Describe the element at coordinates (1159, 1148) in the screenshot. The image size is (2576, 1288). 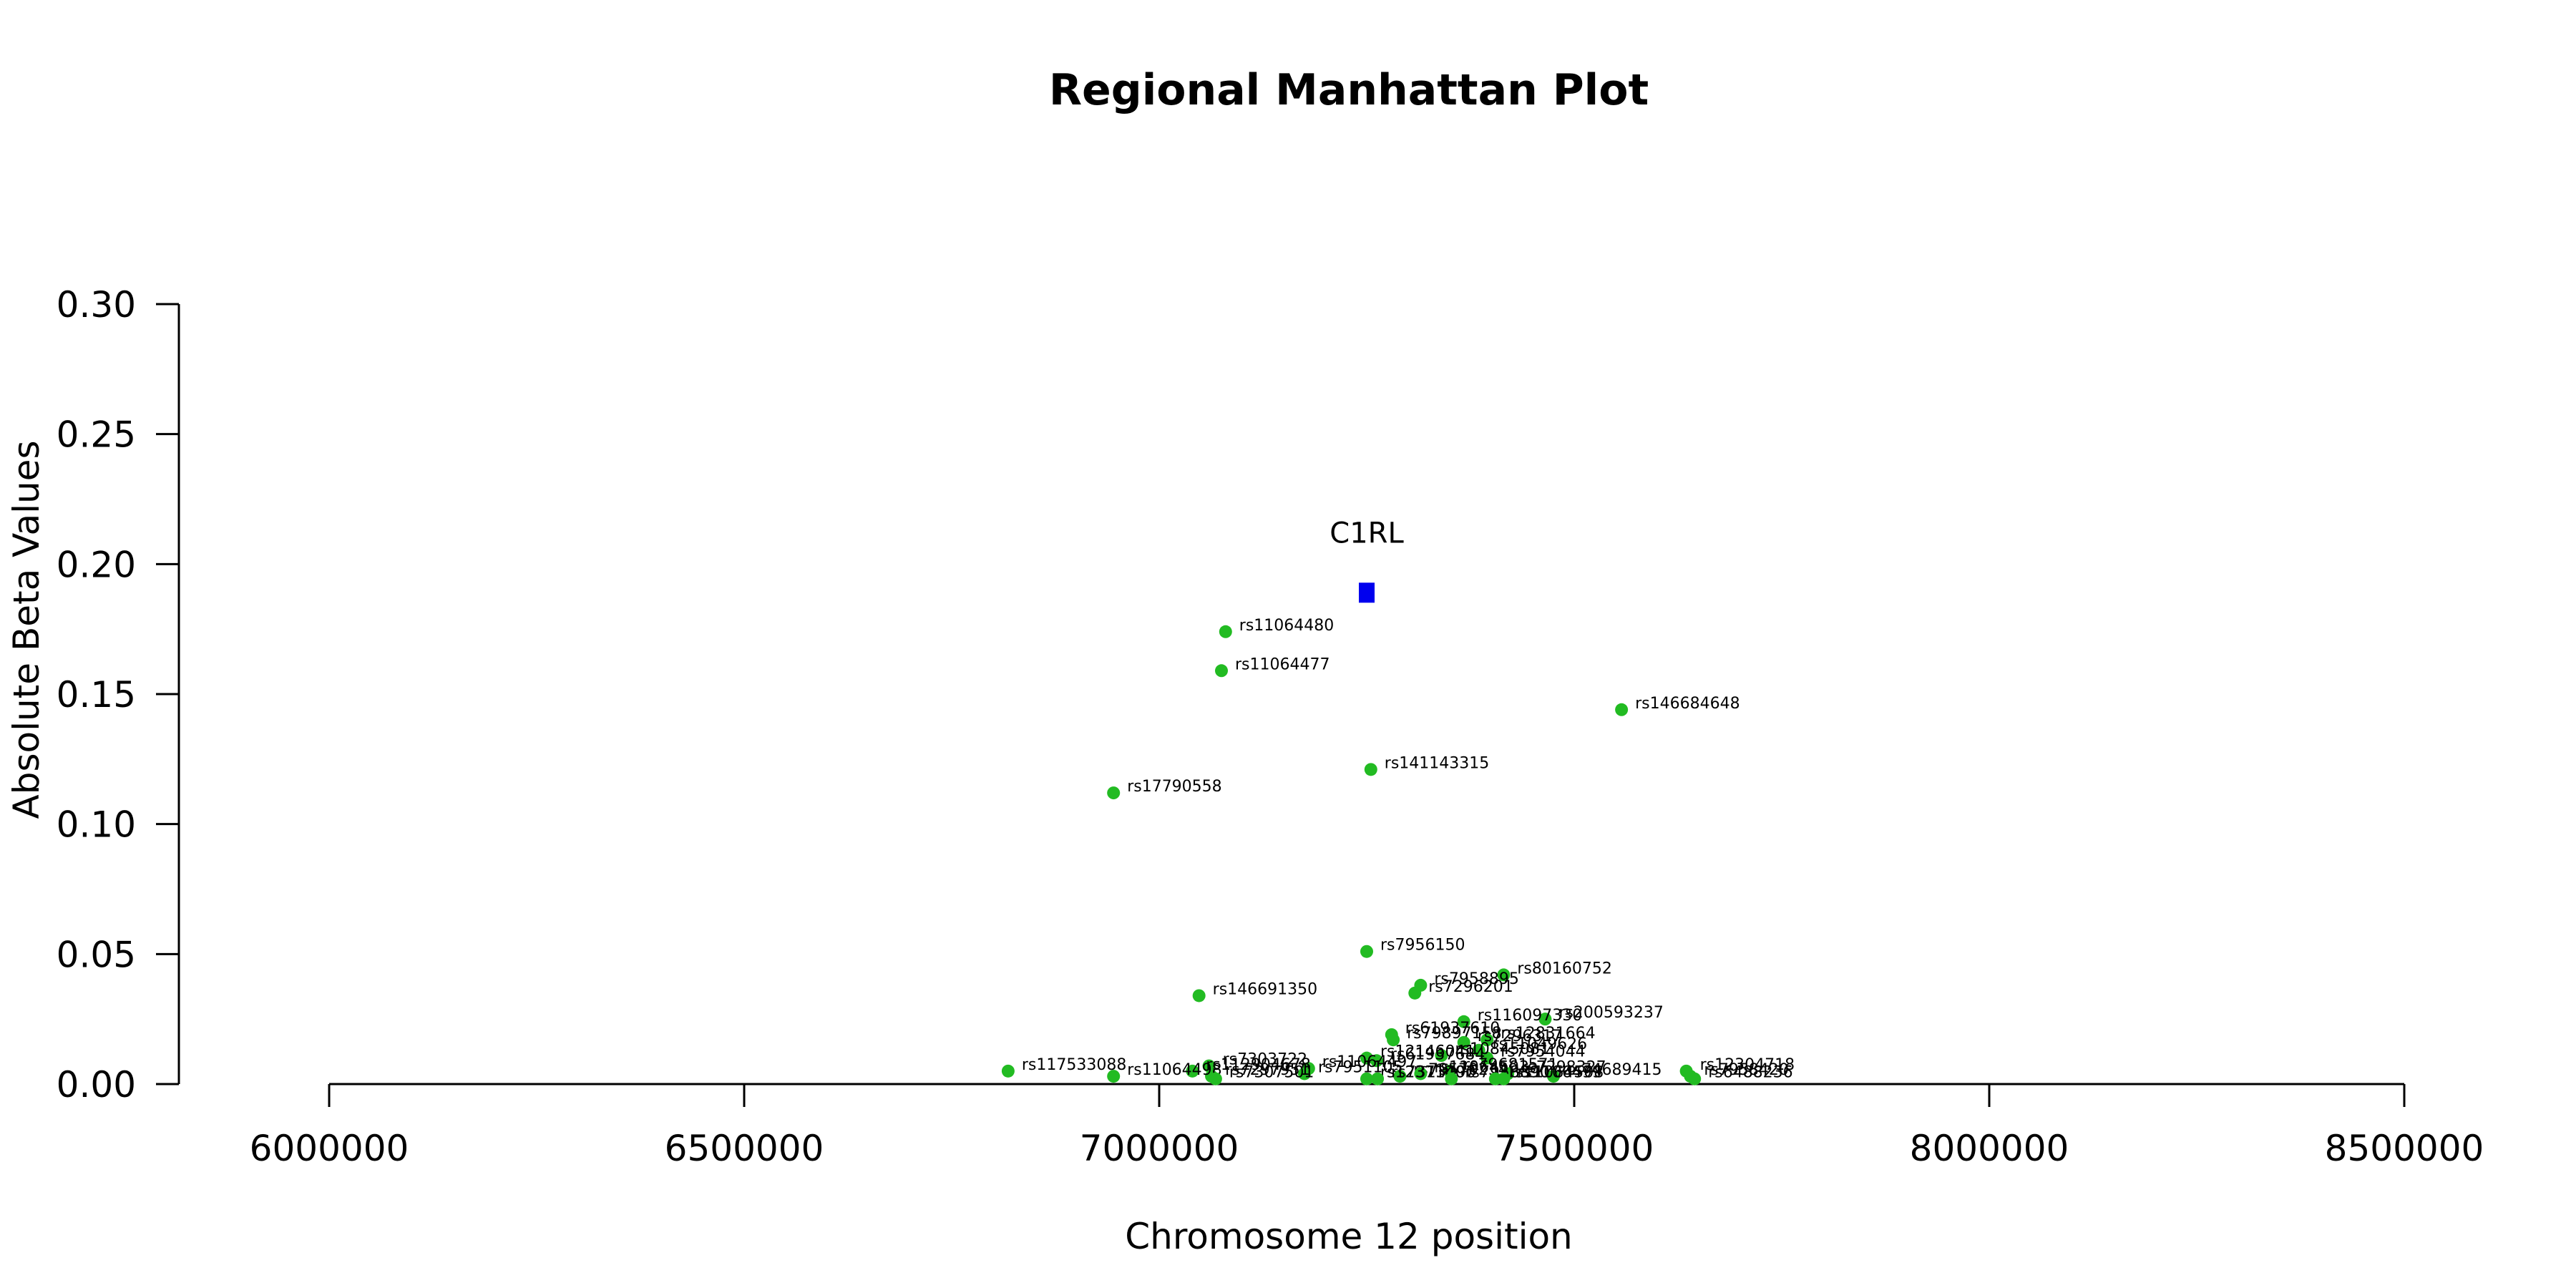
I see `x-tick-label: 7000000` at that location.